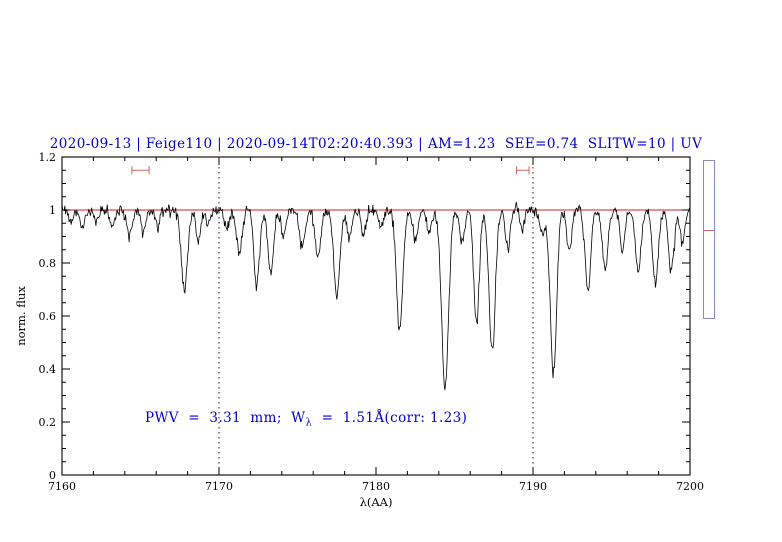 The width and height of the screenshot is (782, 542). What do you see at coordinates (48, 157) in the screenshot?
I see `y-tick-label: 1.2` at bounding box center [48, 157].